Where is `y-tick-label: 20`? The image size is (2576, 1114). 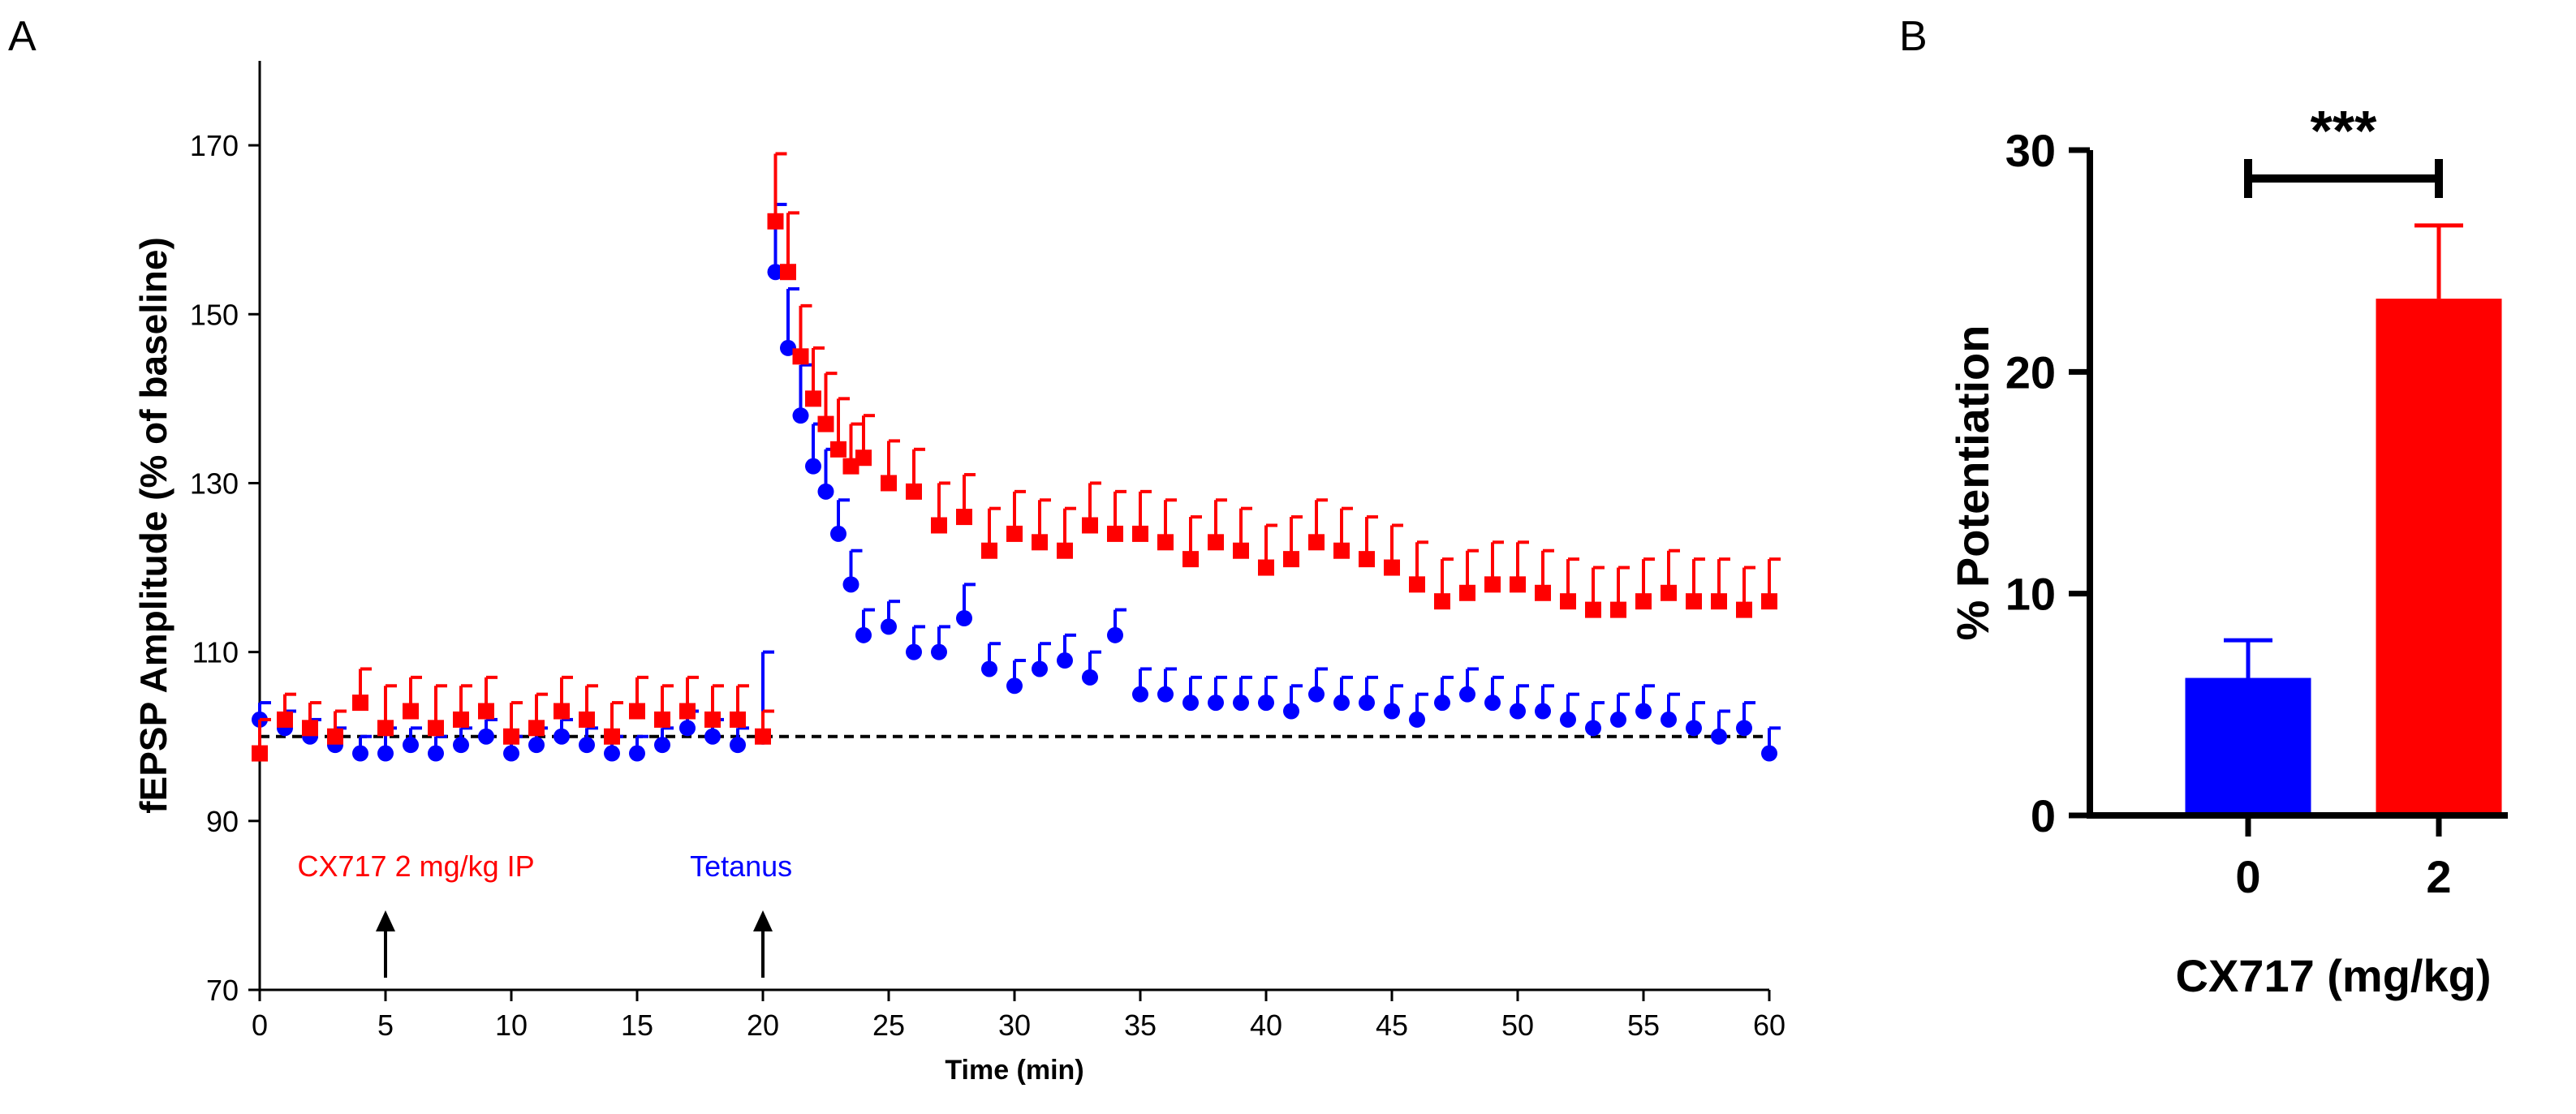
y-tick-label: 20 is located at coordinates (2031, 372).